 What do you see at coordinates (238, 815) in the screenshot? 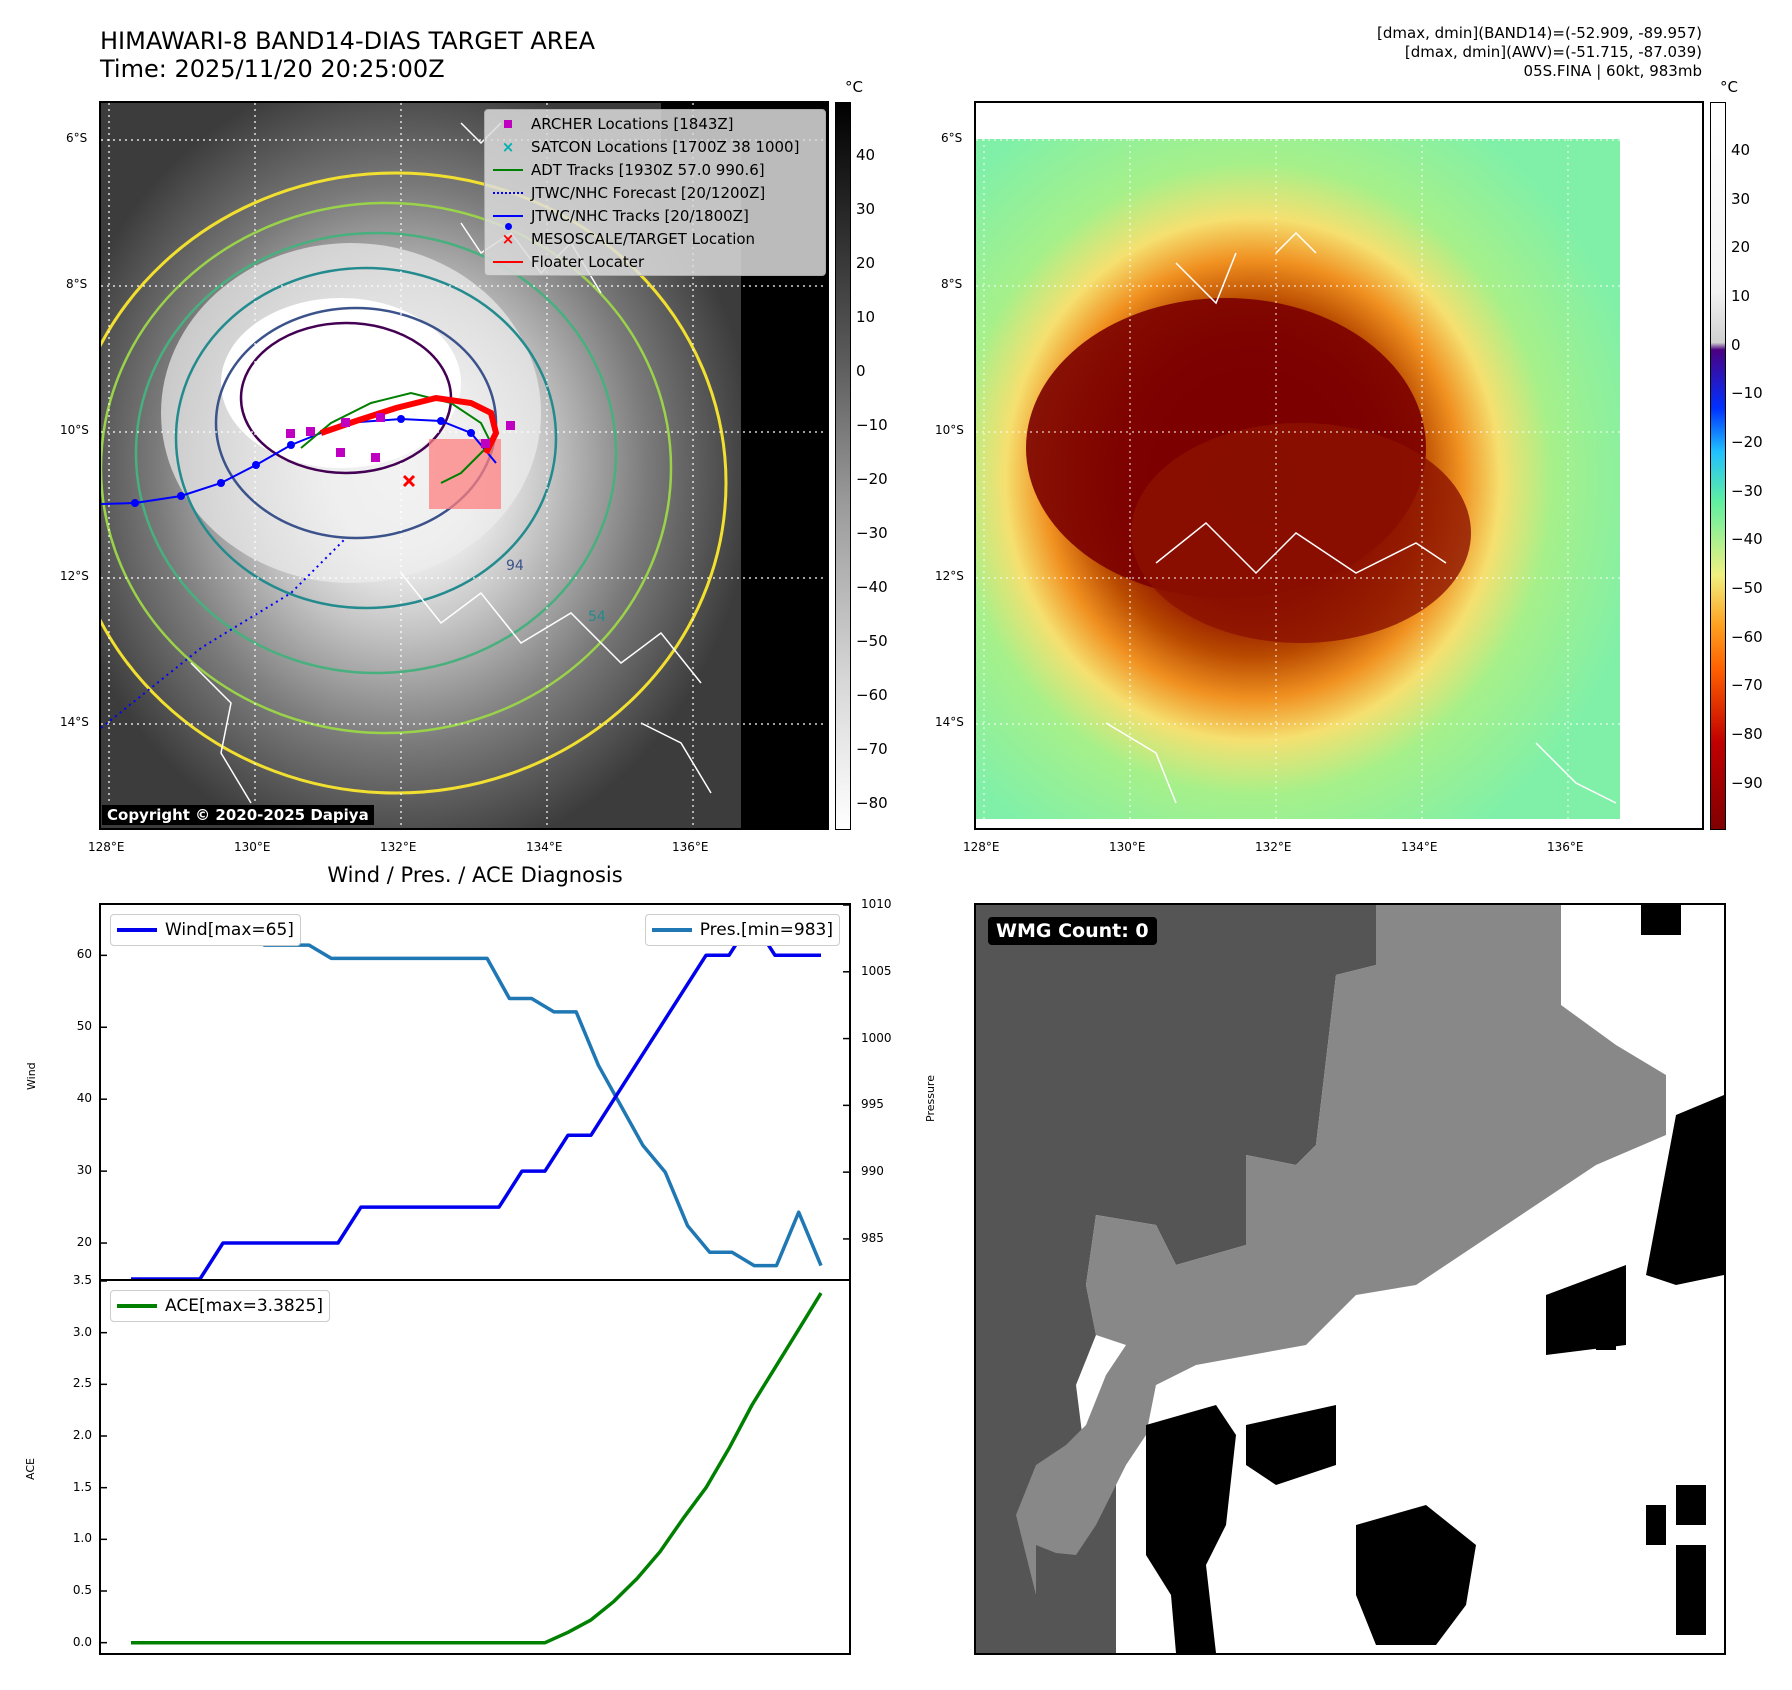
I see `copyright-label: Copyright © 2020-2025 Dapiya` at bounding box center [238, 815].